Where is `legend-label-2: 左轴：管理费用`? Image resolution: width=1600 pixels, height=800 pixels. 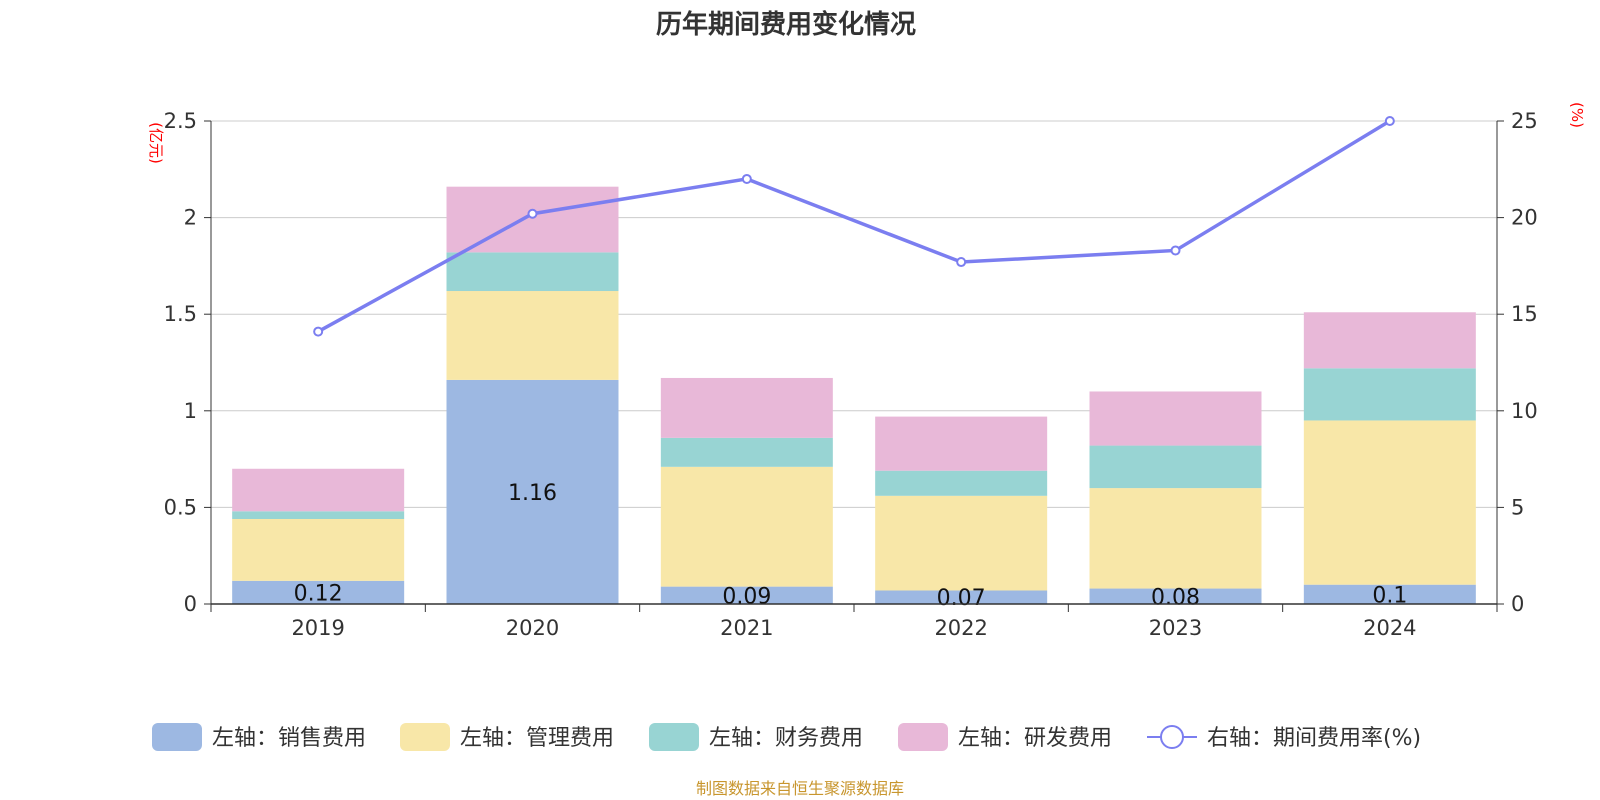 legend-label-2: 左轴：管理费用 is located at coordinates (537, 738).